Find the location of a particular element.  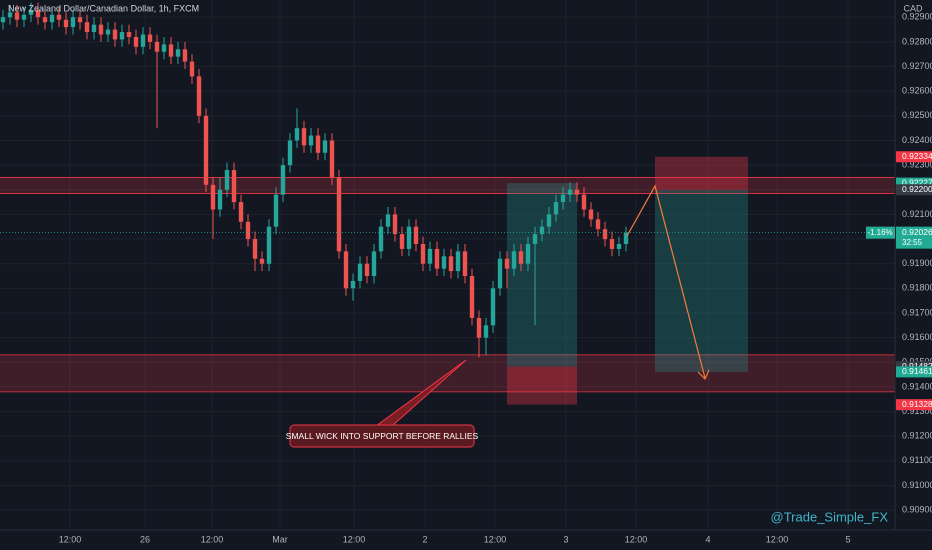

y-tick-label: 0.91100 is located at coordinates (917, 460).